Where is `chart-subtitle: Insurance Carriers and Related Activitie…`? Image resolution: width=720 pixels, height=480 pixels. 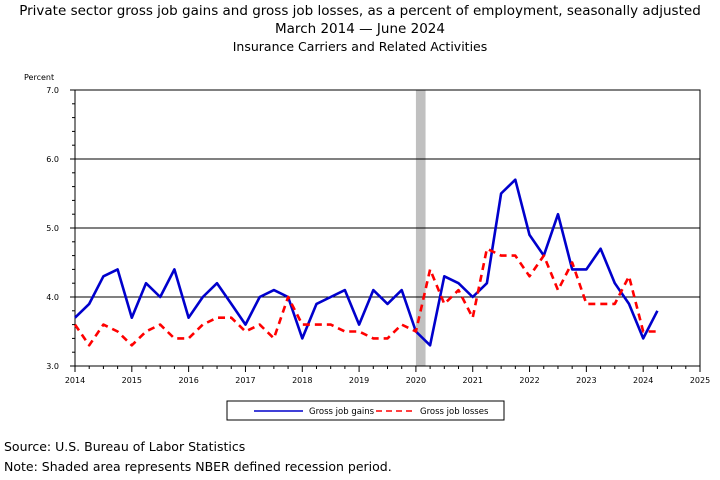 chart-subtitle: Insurance Carriers and Related Activitie… is located at coordinates (360, 46).